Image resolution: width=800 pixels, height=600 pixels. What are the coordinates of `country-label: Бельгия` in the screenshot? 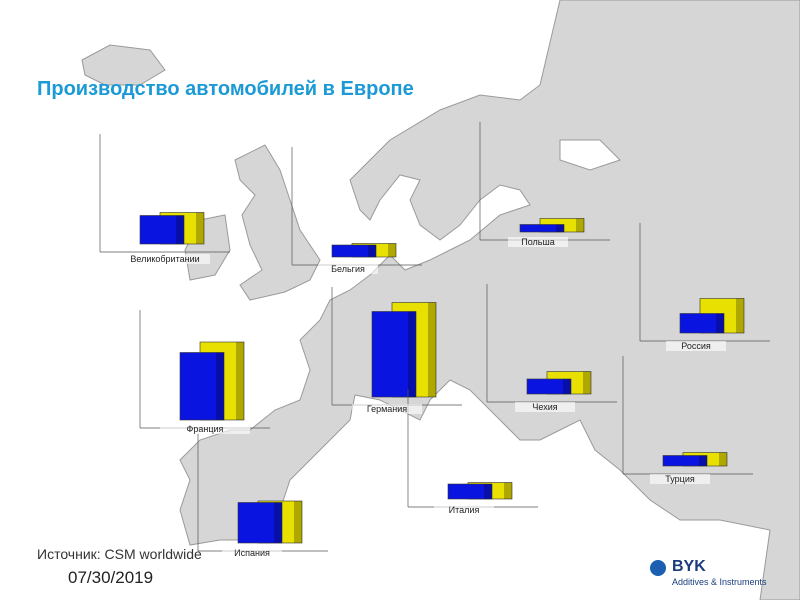 It's located at (348, 269).